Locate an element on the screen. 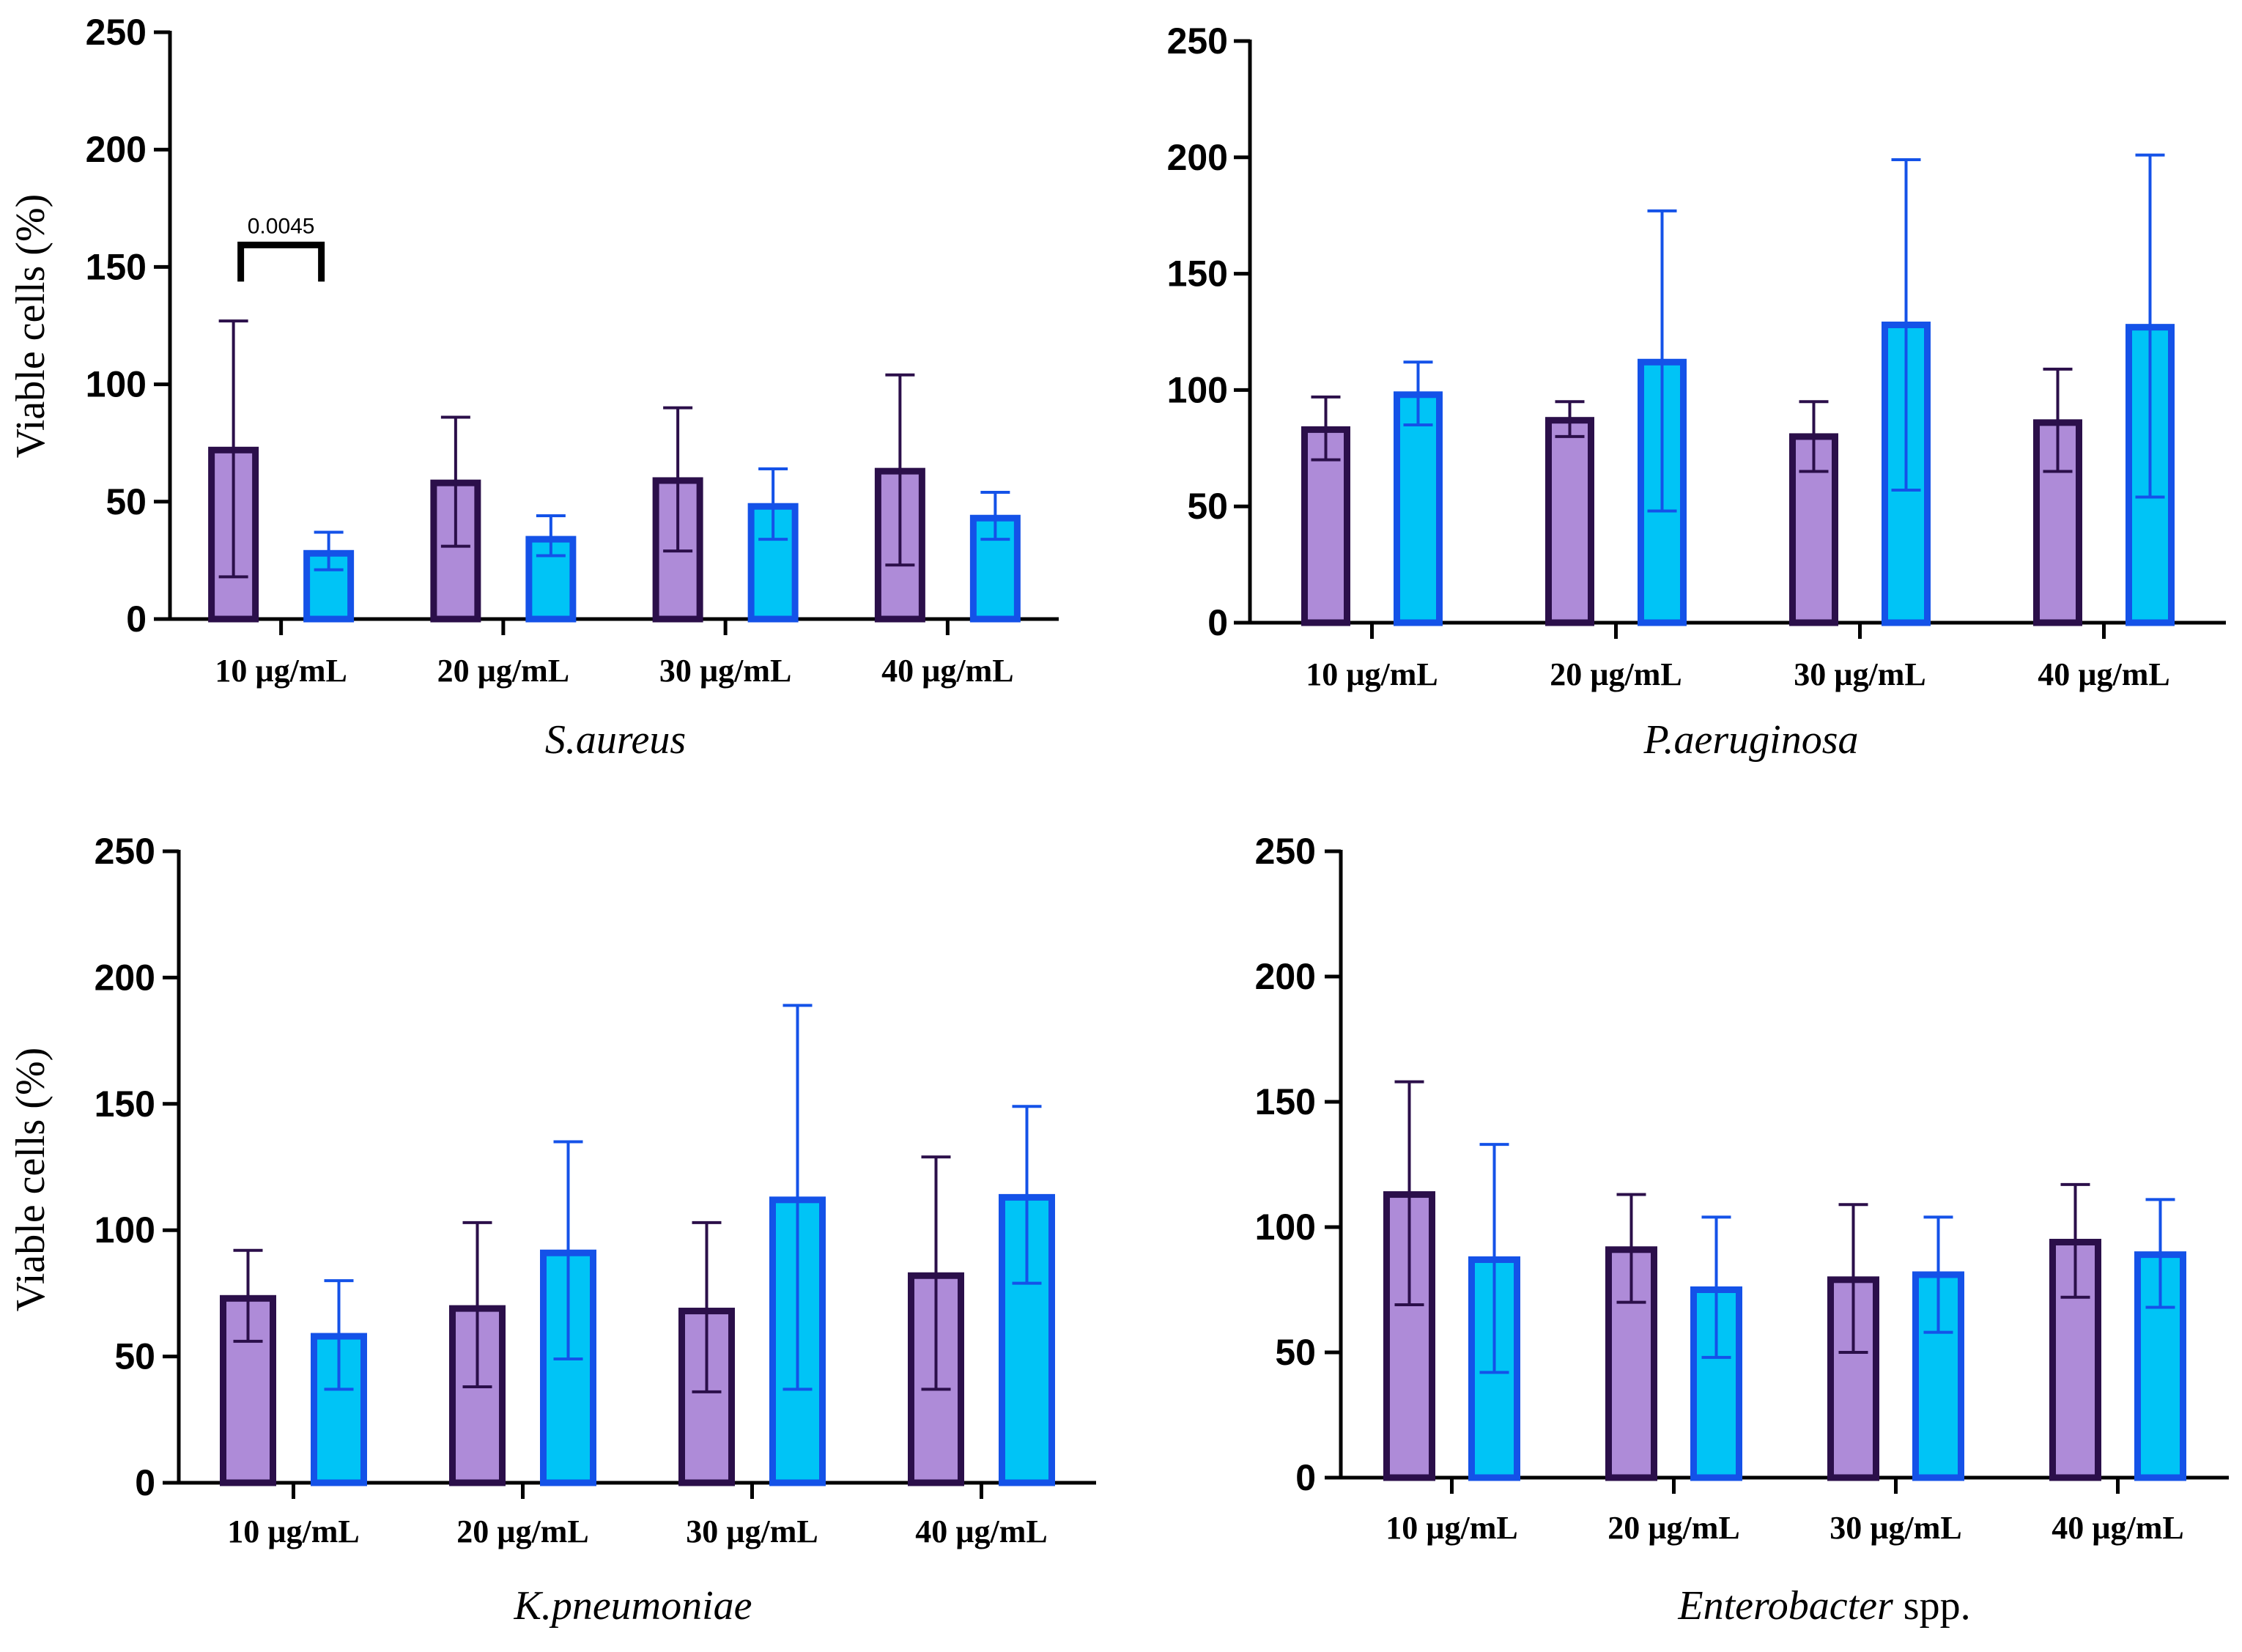  x-axis-title: P.aeruginosa is located at coordinates (1751, 740).